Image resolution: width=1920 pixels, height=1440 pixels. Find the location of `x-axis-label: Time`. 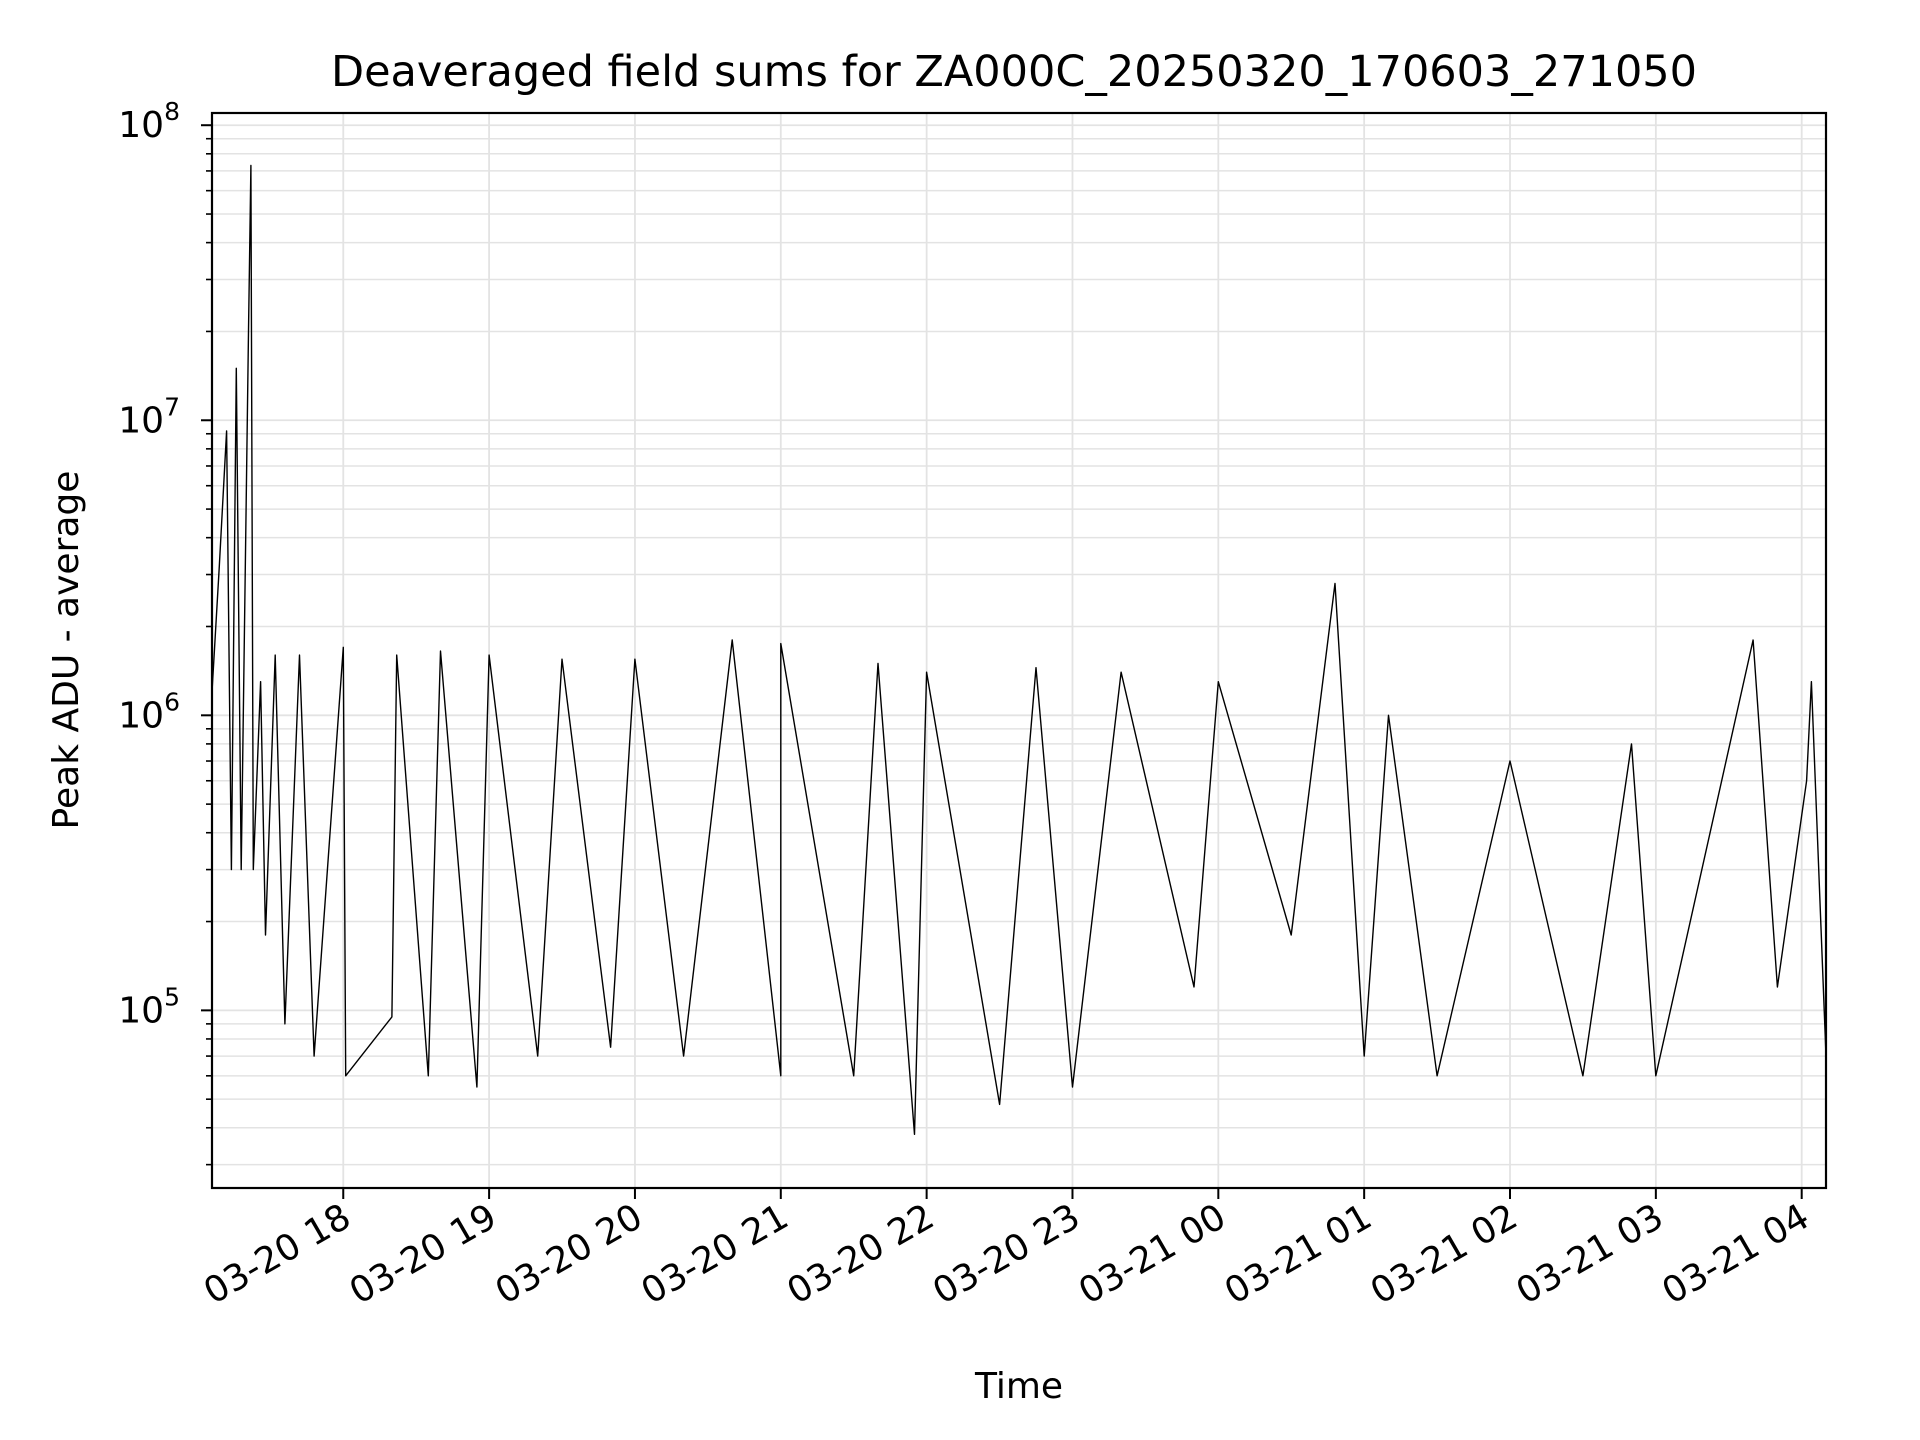

x-axis-label: Time is located at coordinates (1018, 1386).